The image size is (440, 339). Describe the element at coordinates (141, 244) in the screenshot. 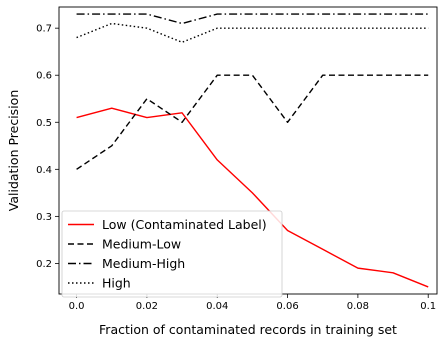

I see `legend-label-1: Medium-Low` at that location.